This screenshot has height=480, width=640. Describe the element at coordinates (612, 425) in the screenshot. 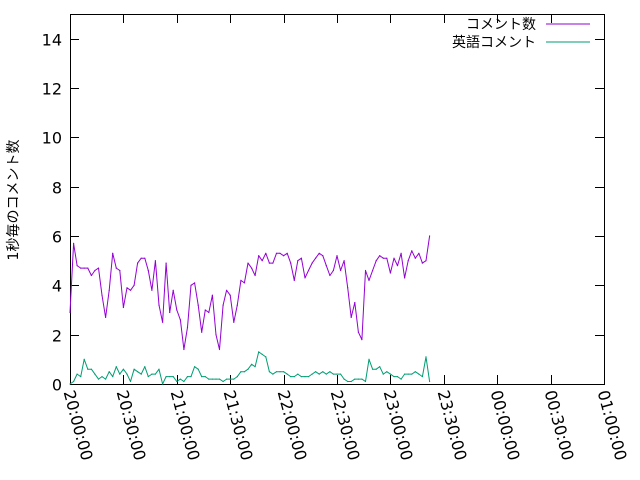

I see `x-tick-label: 01:00:00` at that location.